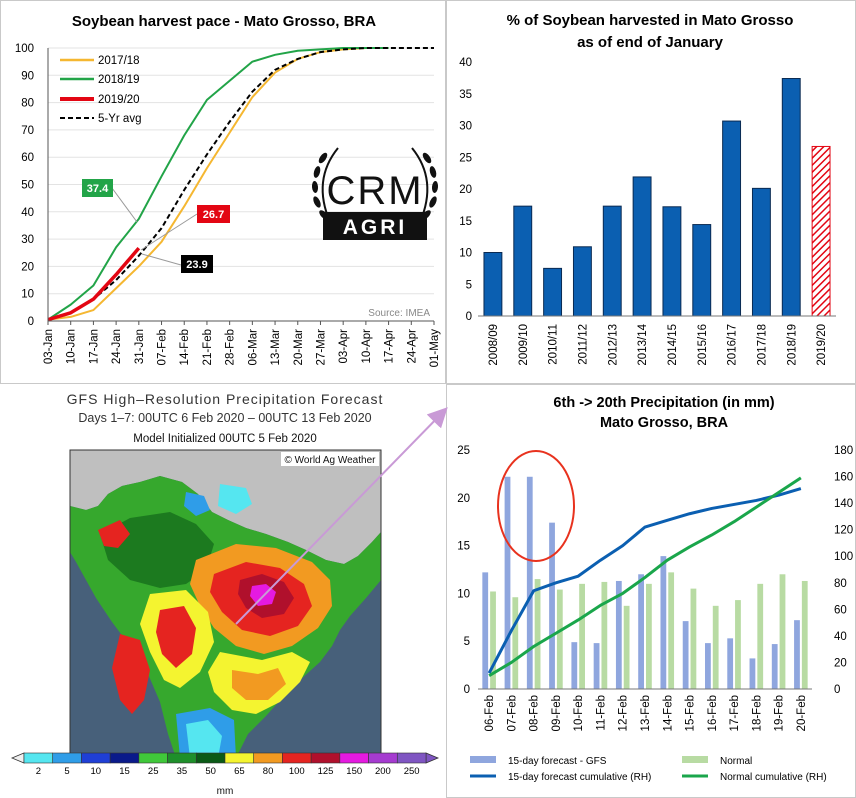 Image resolution: width=856 pixels, height=798 pixels. What do you see at coordinates (225, 764) in the screenshot?
I see `map-color-scale: 2 5 10 15 25 35 50 65 80 100 125 150 200 250` at bounding box center [225, 764].